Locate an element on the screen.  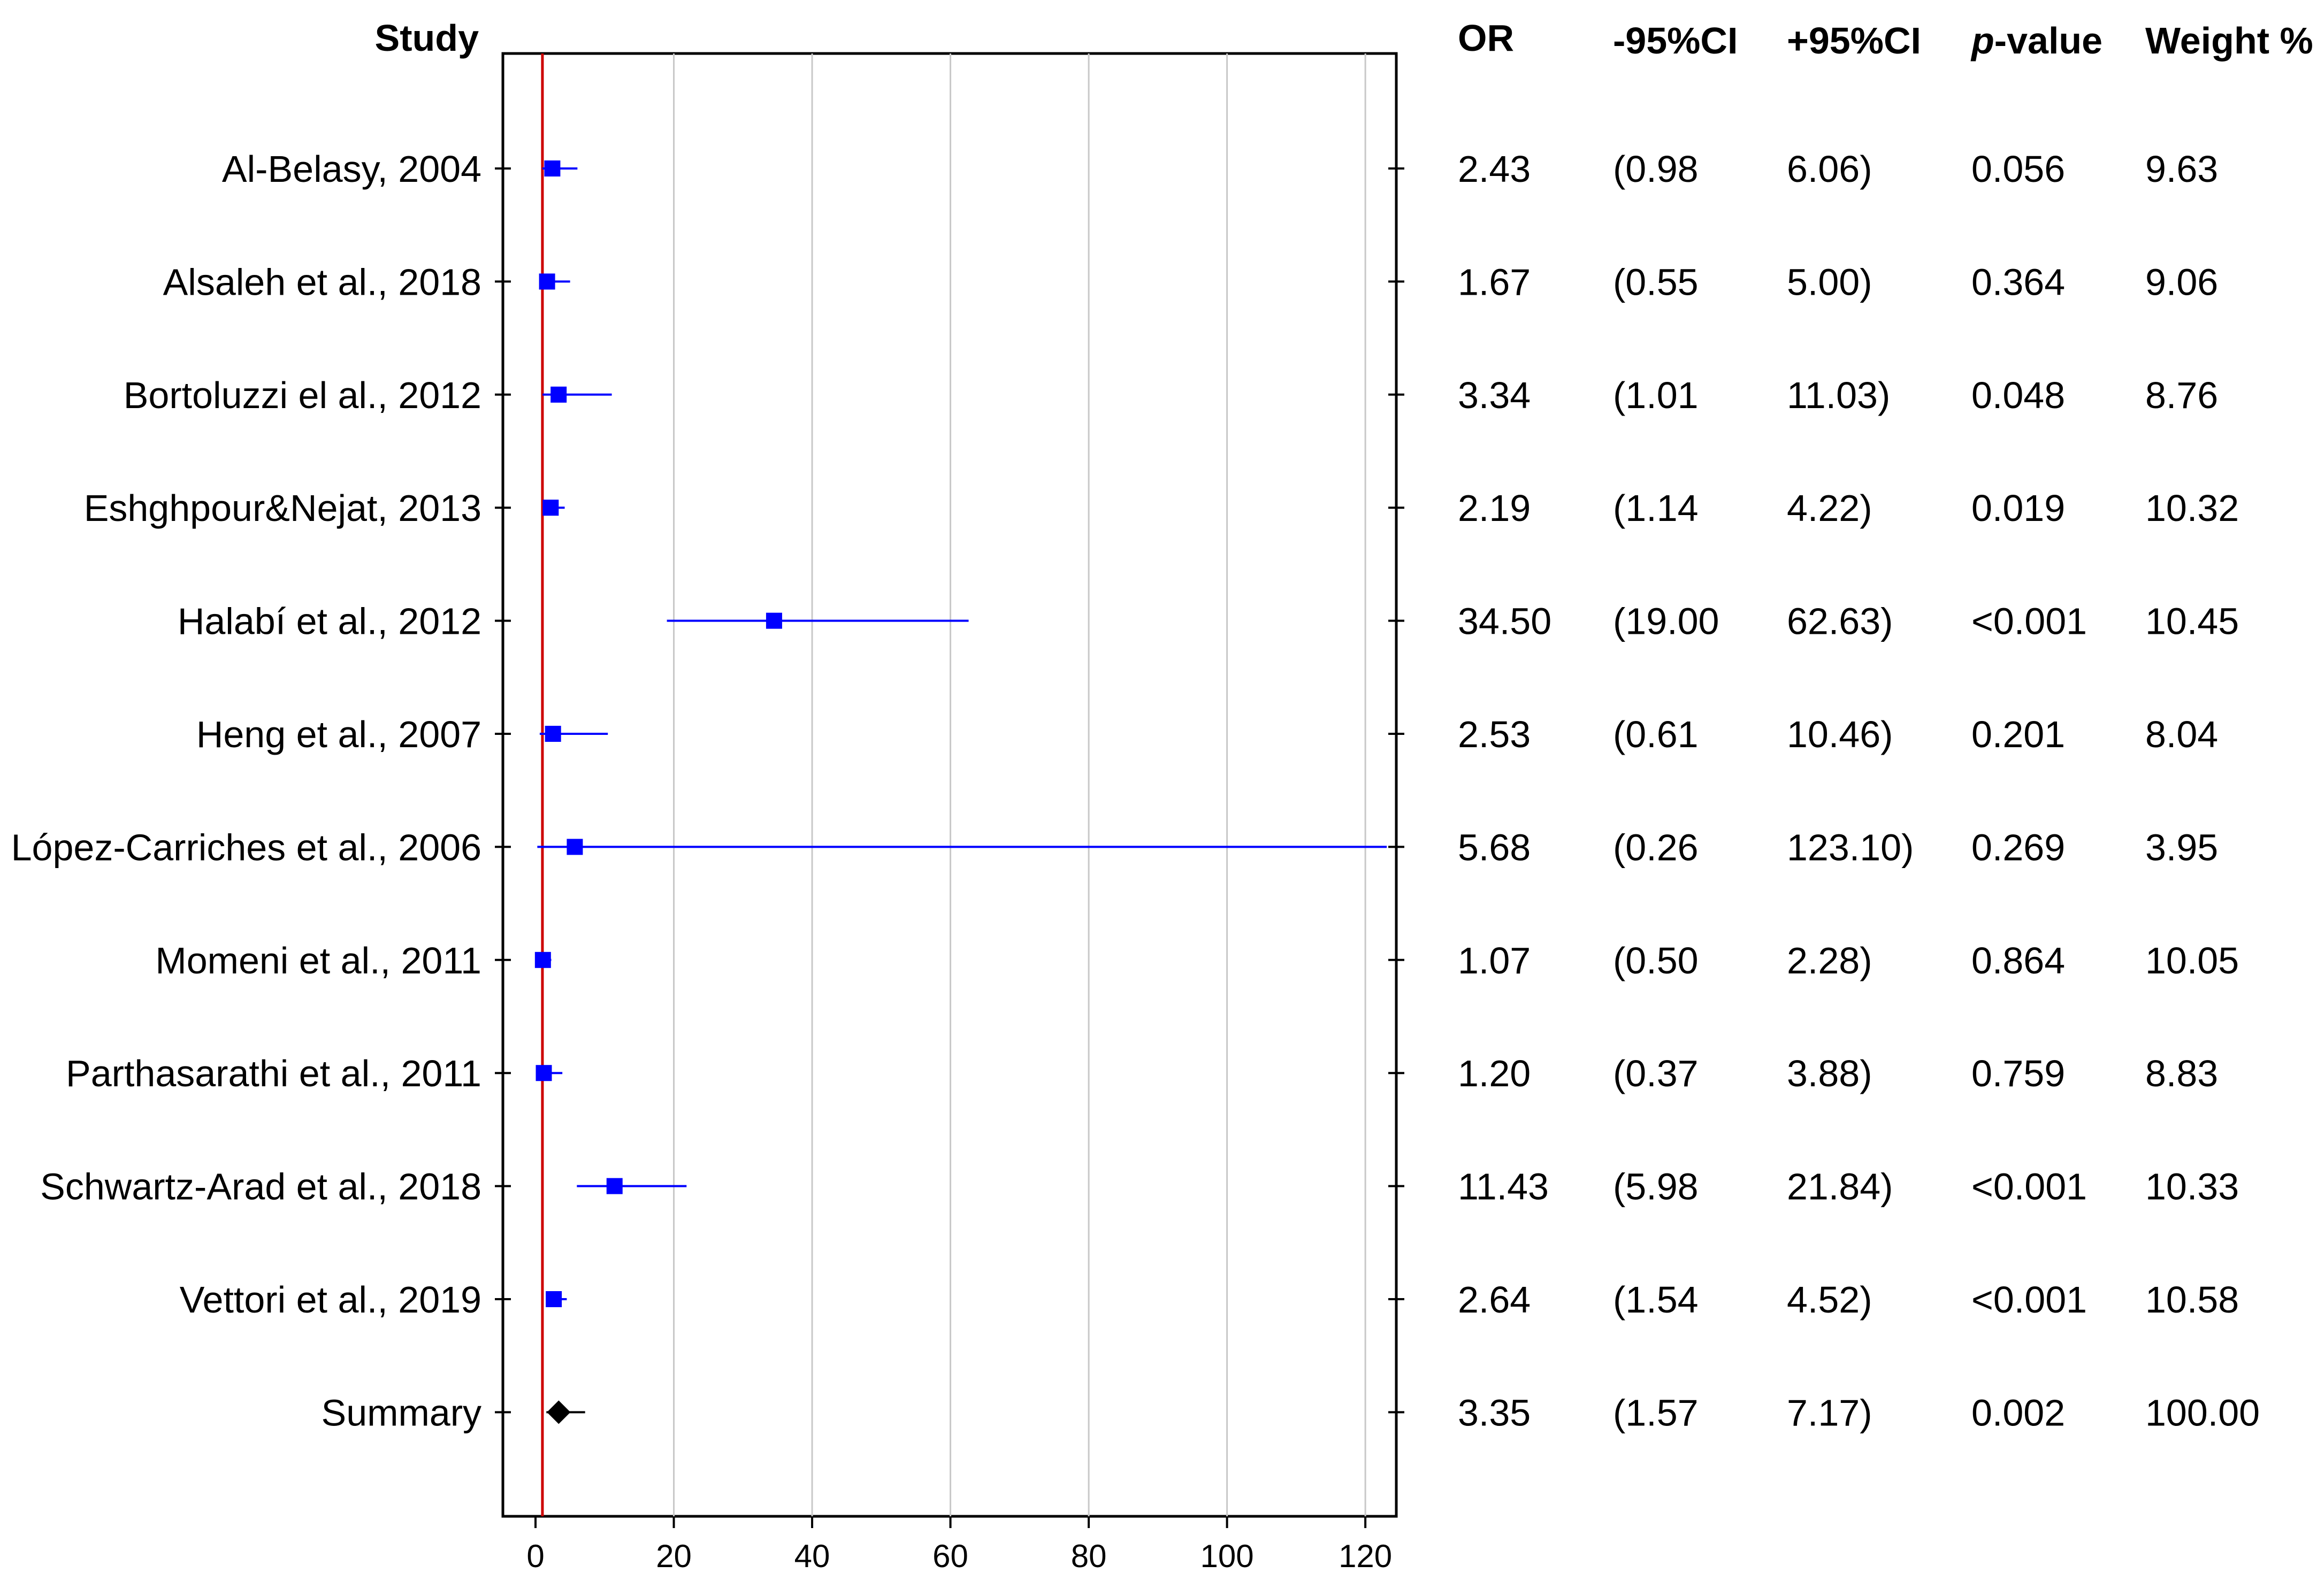
or-value: 1.07 is located at coordinates (1494, 961).